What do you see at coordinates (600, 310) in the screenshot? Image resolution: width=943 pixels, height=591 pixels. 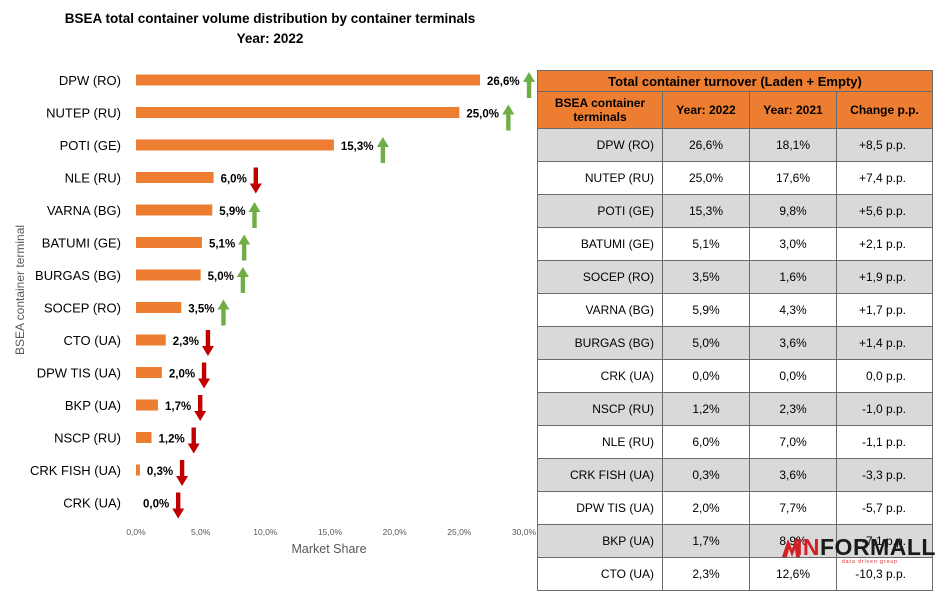 I see `cell-terminal: VARNA (BG)` at bounding box center [600, 310].